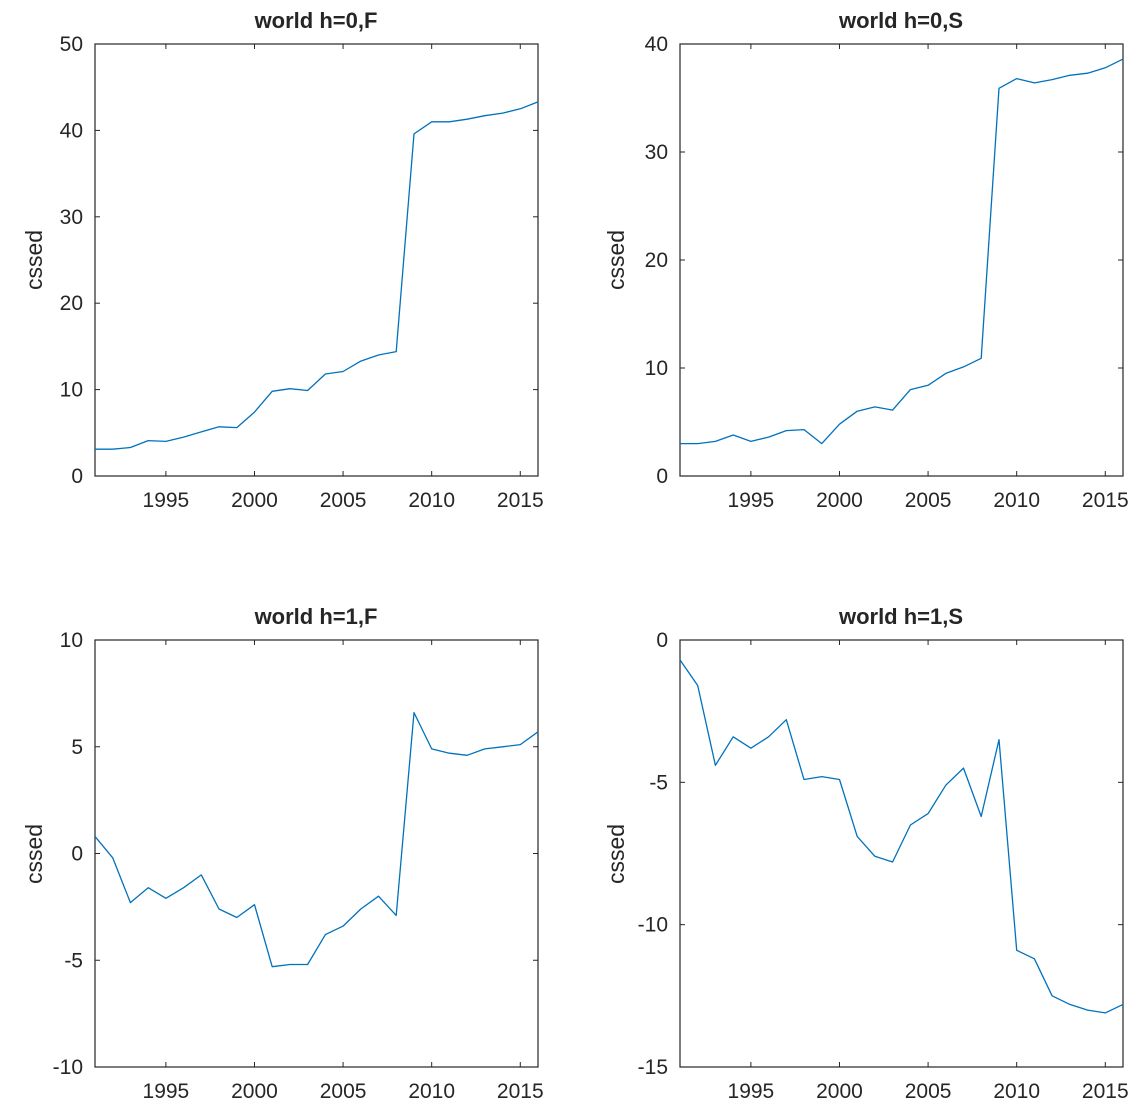 The width and height of the screenshot is (1148, 1115). I want to click on y-tick-label: 5, so click(77, 747).